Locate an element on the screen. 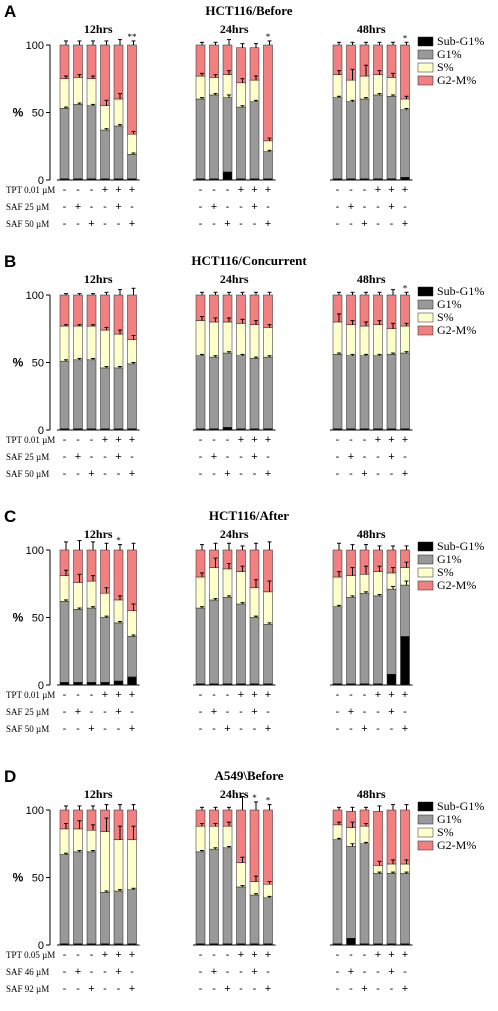 The width and height of the screenshot is (498, 1011). group-label: 24hrs is located at coordinates (234, 29).